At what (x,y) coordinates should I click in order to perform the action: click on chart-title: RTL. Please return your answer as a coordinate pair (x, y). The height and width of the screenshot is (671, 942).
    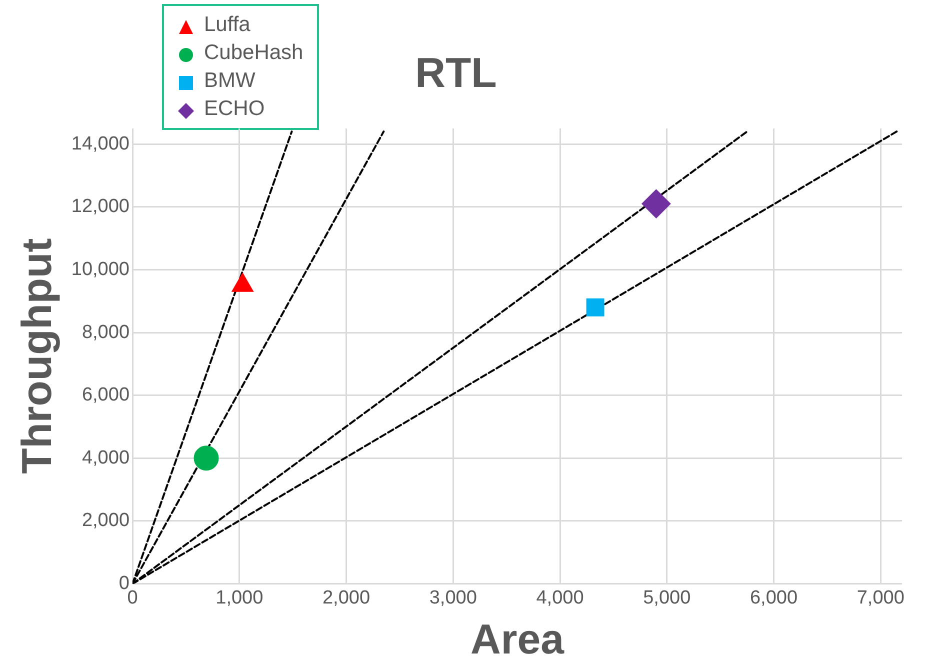
    Looking at the image, I should click on (456, 72).